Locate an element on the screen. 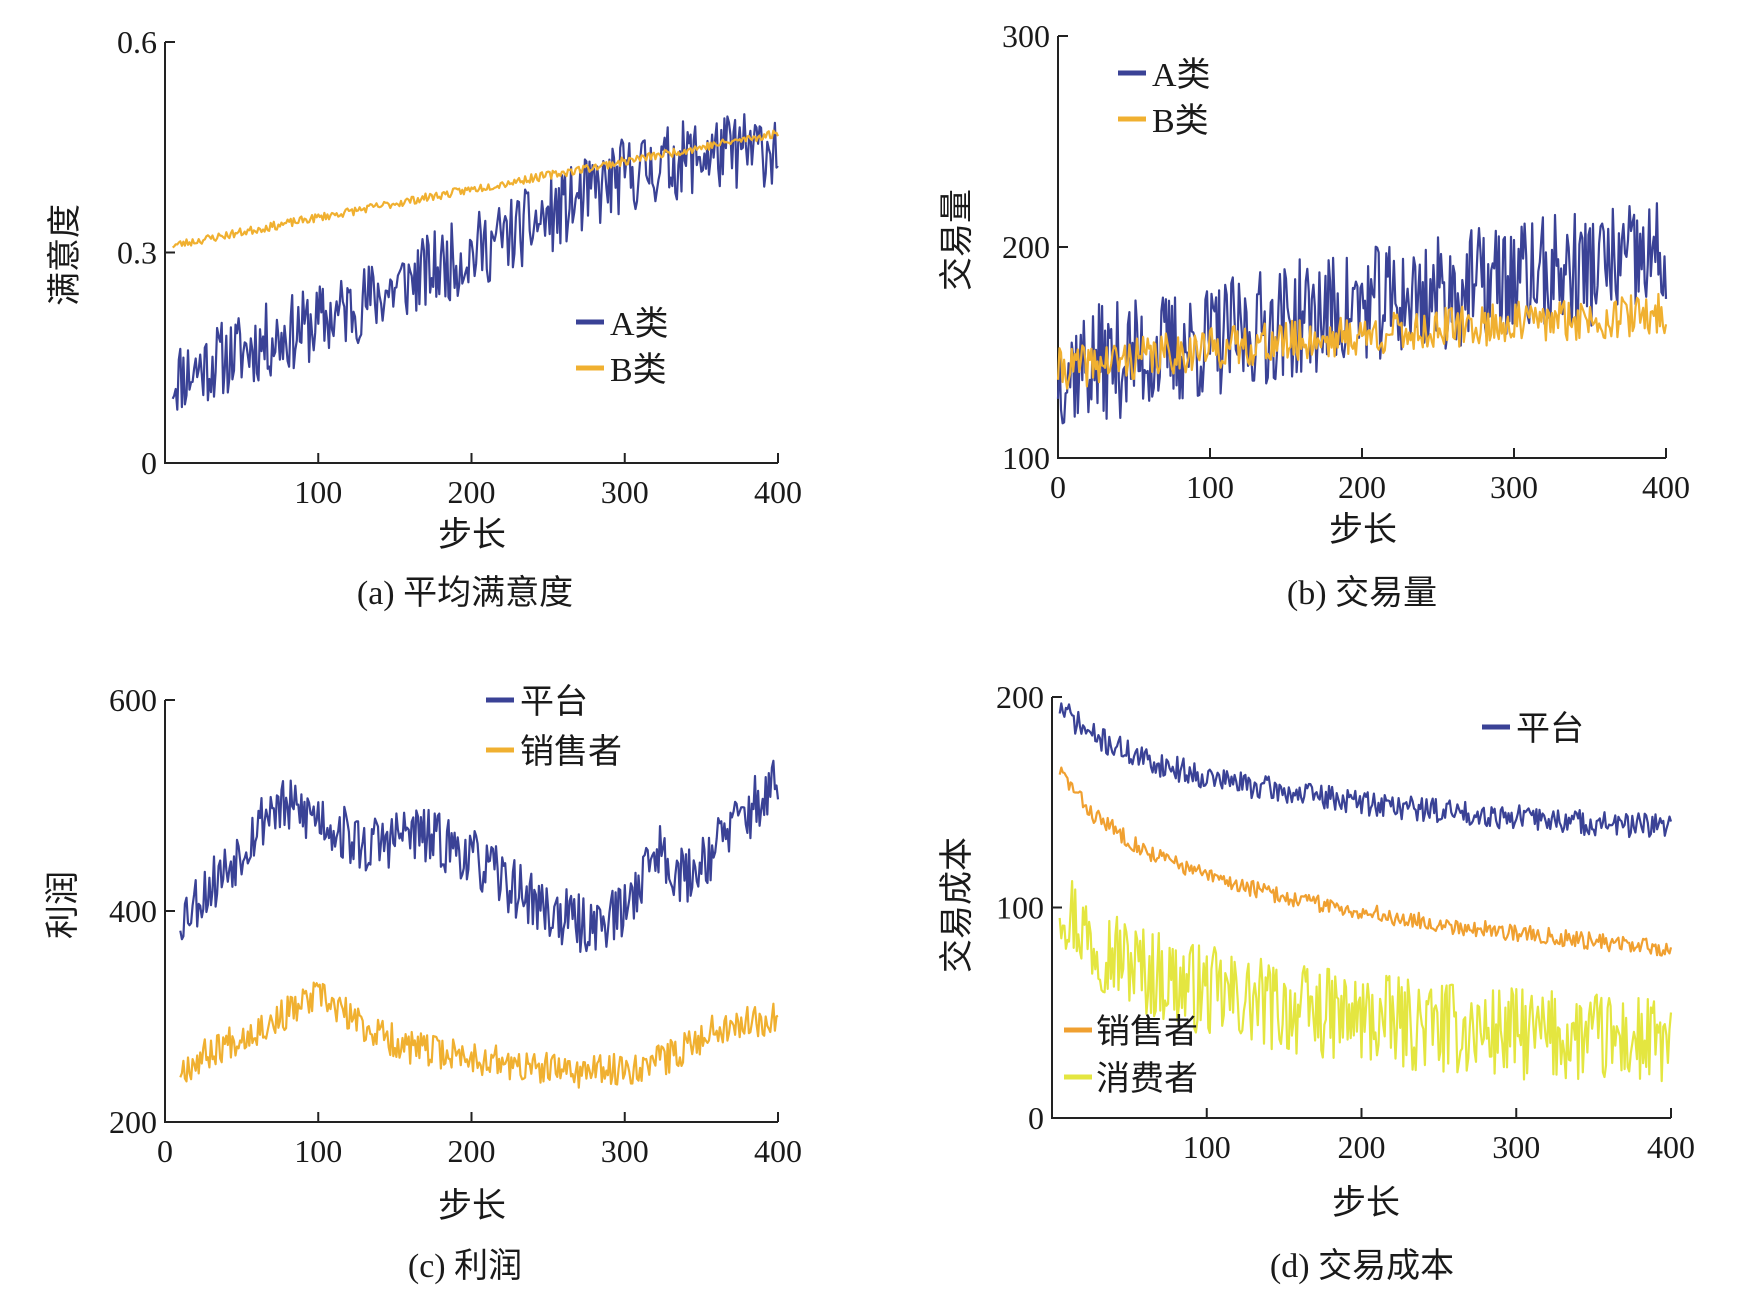 This screenshot has height=1296, width=1742. y-ticks: 200 400 600 is located at coordinates (142, 911).